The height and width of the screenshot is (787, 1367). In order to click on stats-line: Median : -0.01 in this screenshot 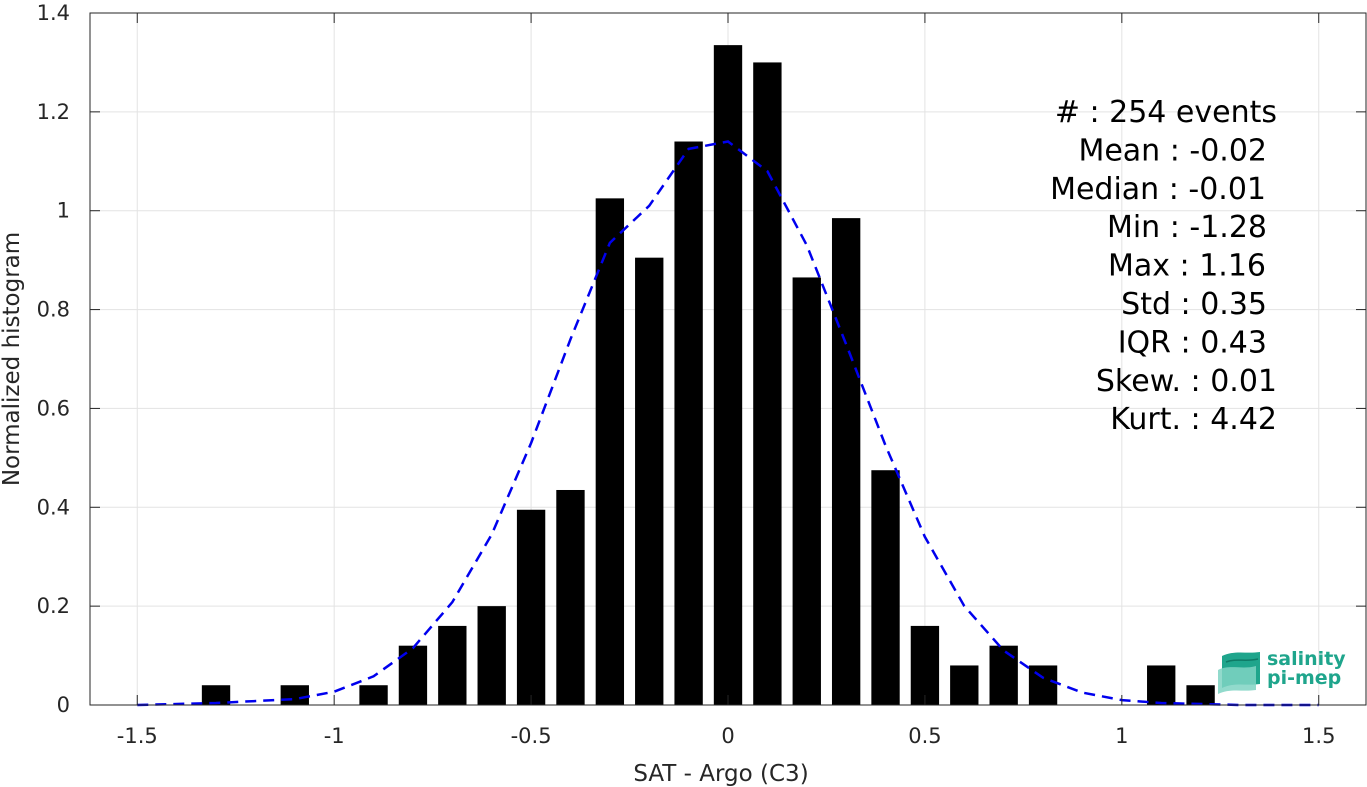, I will do `click(1158, 189)`.